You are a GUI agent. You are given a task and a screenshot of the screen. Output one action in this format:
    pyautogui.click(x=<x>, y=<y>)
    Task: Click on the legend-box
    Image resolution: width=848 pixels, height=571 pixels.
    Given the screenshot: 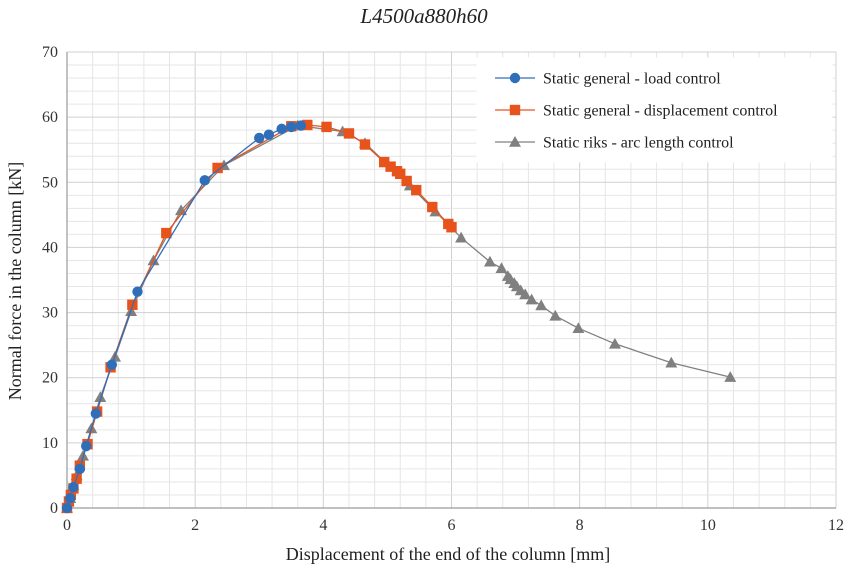 What is the action you would take?
    pyautogui.click(x=654, y=110)
    